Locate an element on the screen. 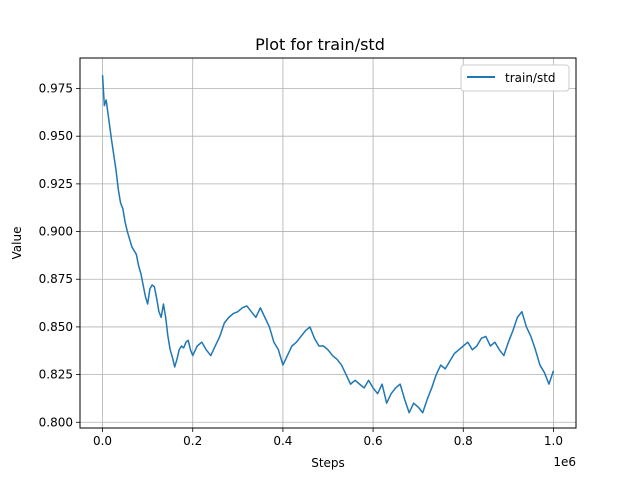 This screenshot has height=480, width=640. legend-label: train/std is located at coordinates (530, 78).